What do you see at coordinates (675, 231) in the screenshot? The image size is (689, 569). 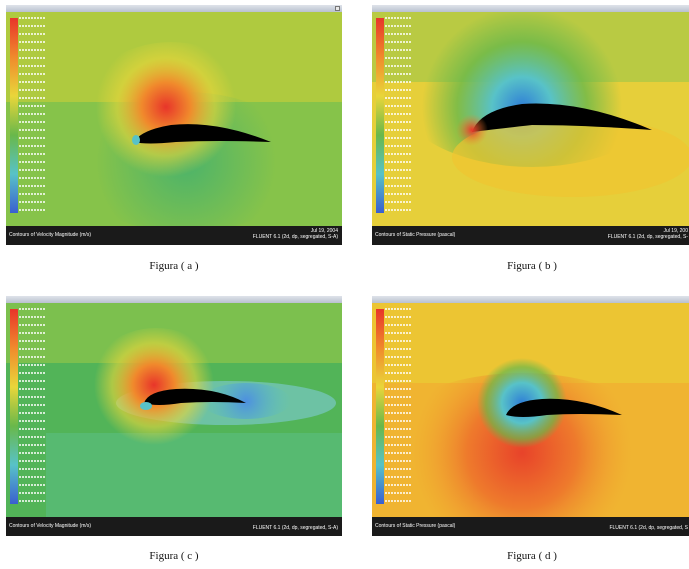 I see `footer-date: Jul 19, 200` at bounding box center [675, 231].